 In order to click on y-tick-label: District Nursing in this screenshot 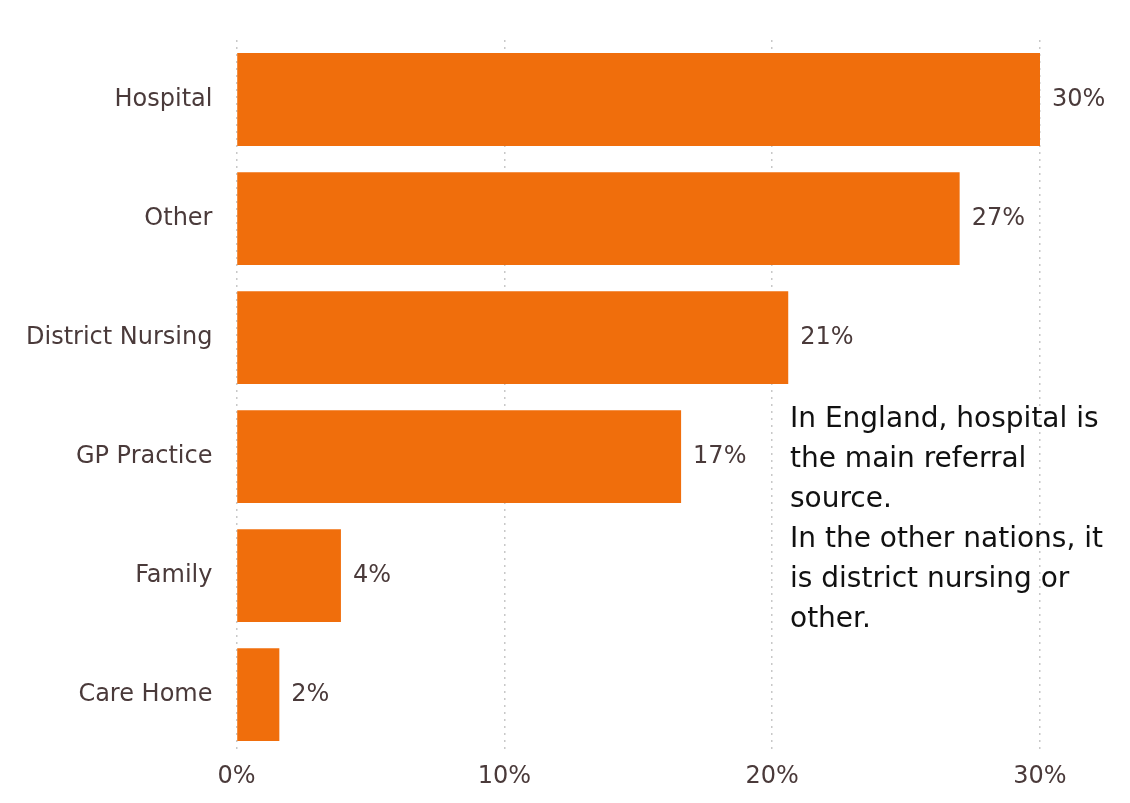, I will do `click(119, 335)`.